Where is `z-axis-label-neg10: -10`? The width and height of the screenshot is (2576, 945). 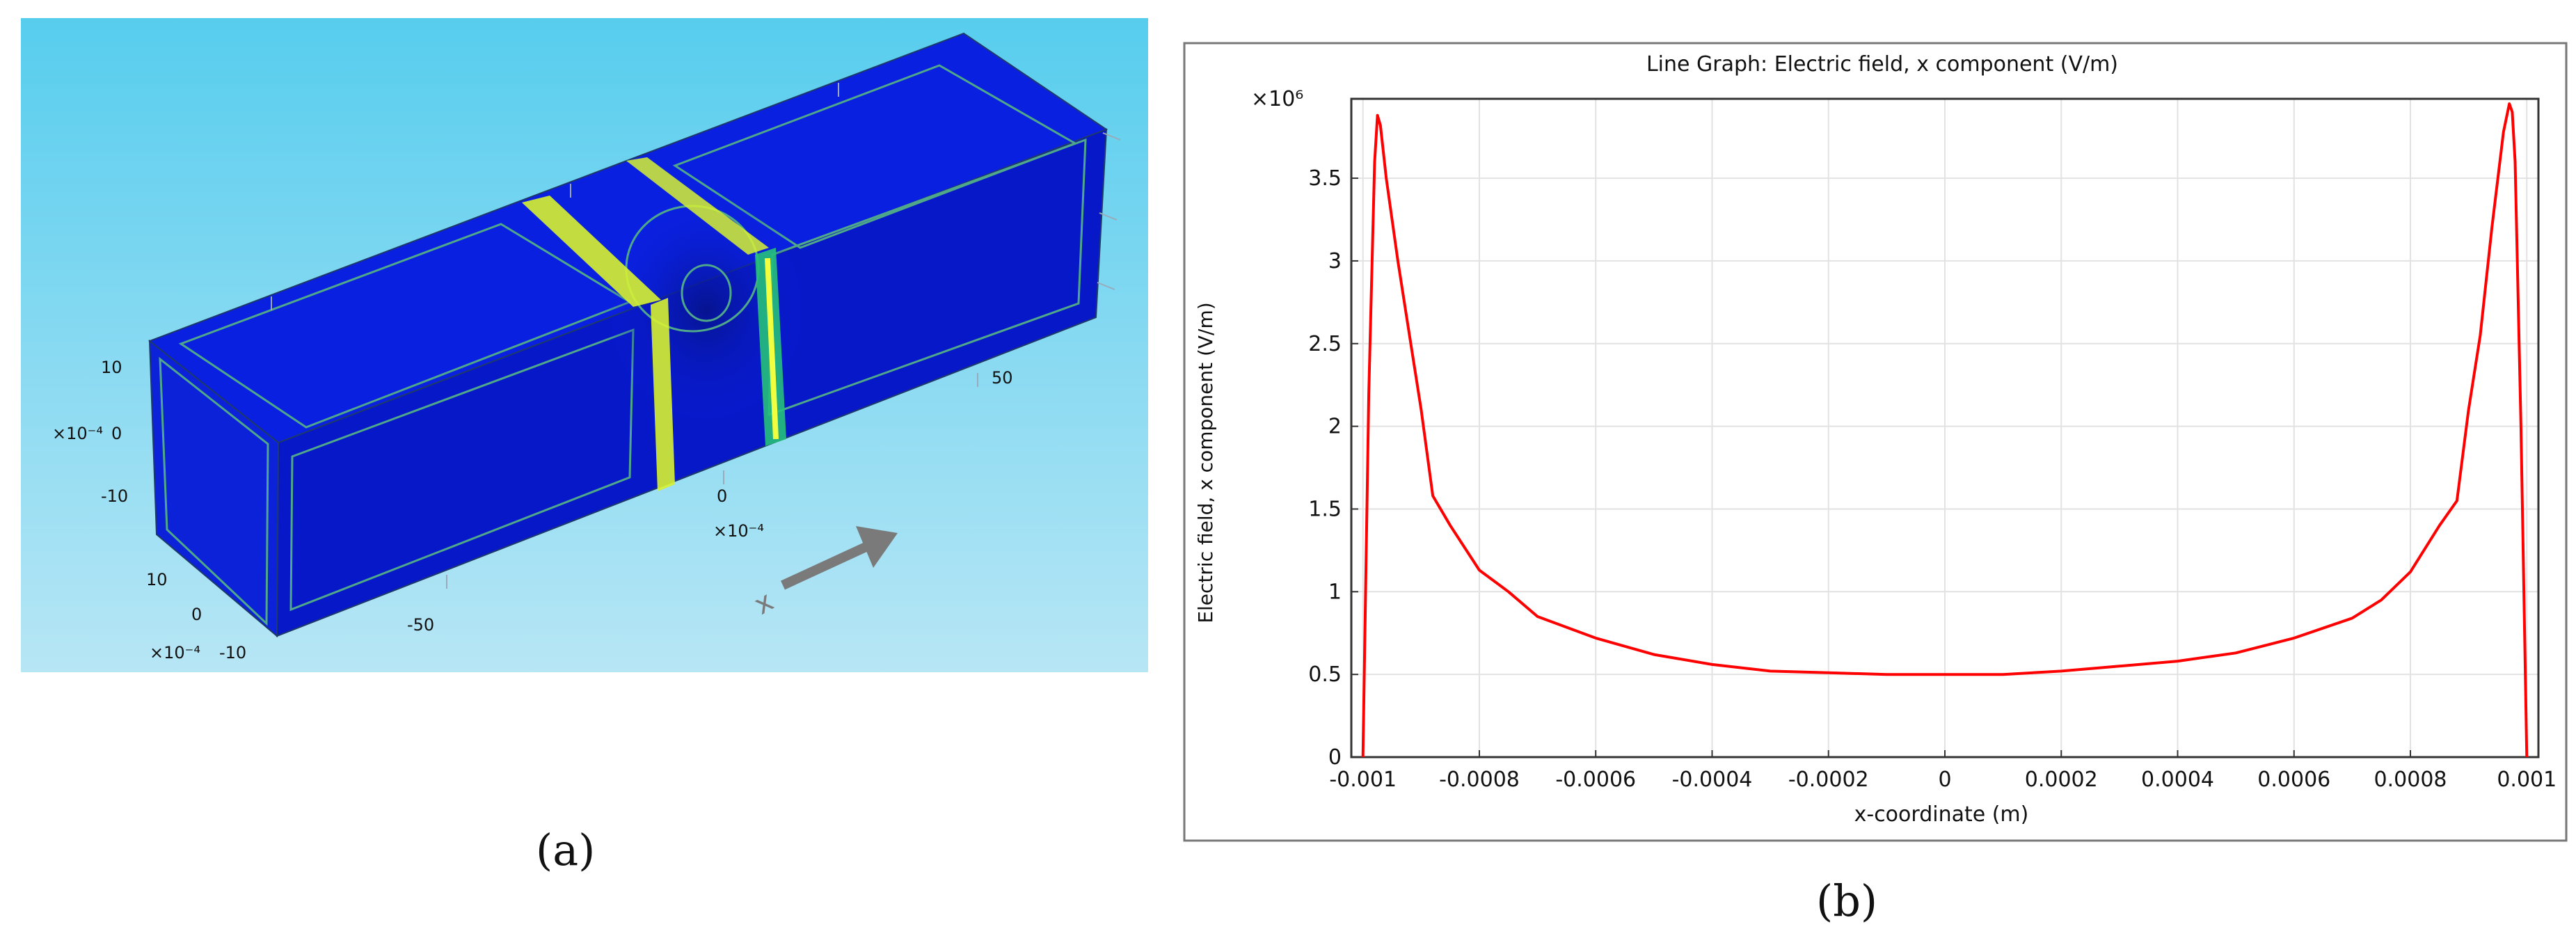 z-axis-label-neg10: -10 is located at coordinates (232, 652).